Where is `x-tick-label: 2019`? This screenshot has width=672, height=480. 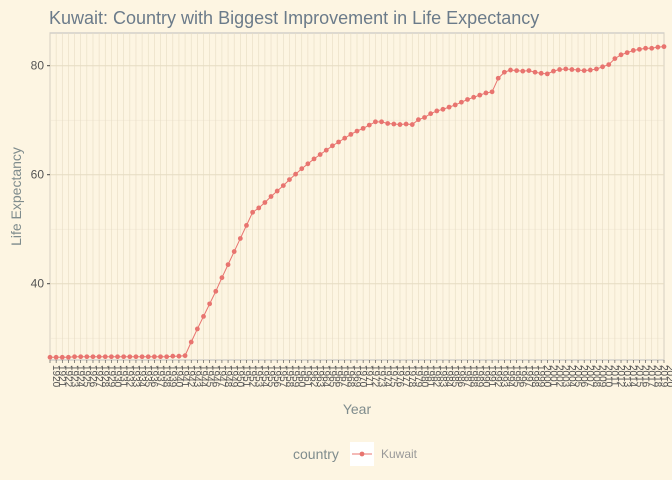
x-tick-label: 2019 is located at coordinates (663, 376).